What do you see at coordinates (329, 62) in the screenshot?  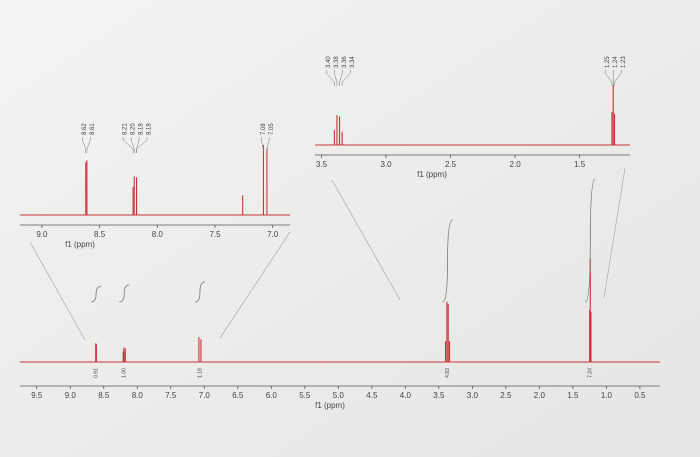 I see `peak-label: 3.40` at bounding box center [329, 62].